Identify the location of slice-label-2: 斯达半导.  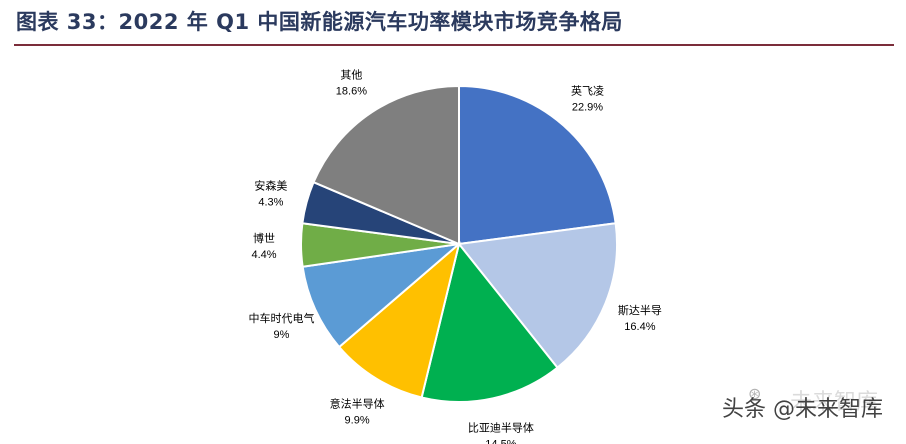
(640, 310).